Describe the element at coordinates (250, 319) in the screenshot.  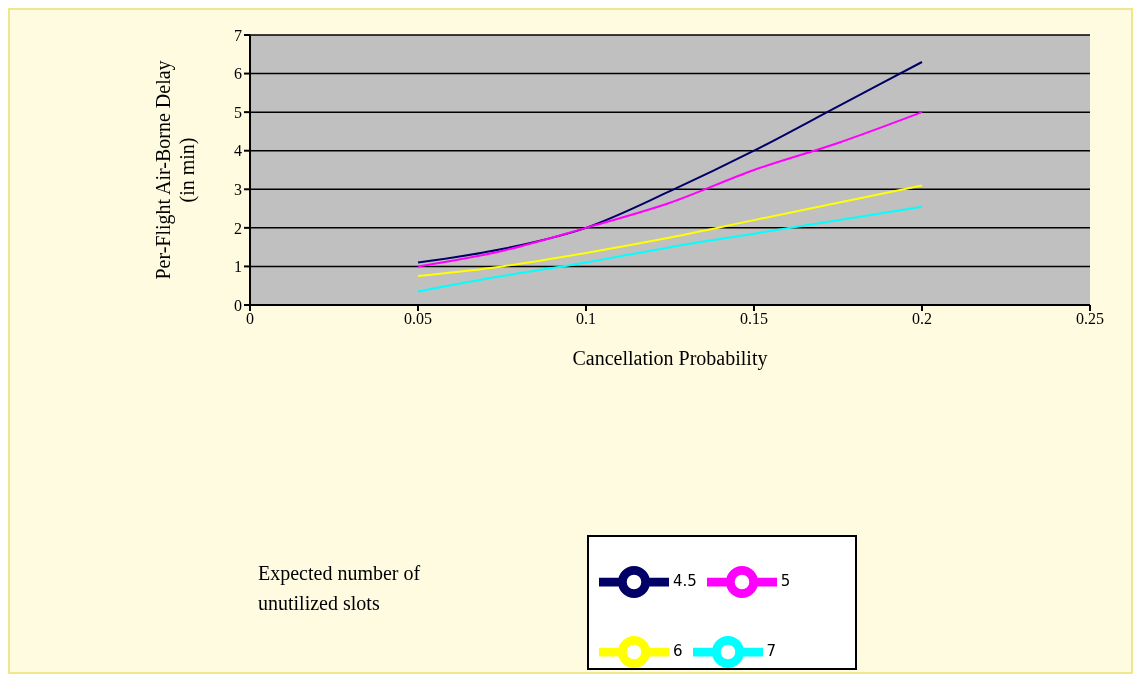
I see `x-tick-label: 0` at that location.